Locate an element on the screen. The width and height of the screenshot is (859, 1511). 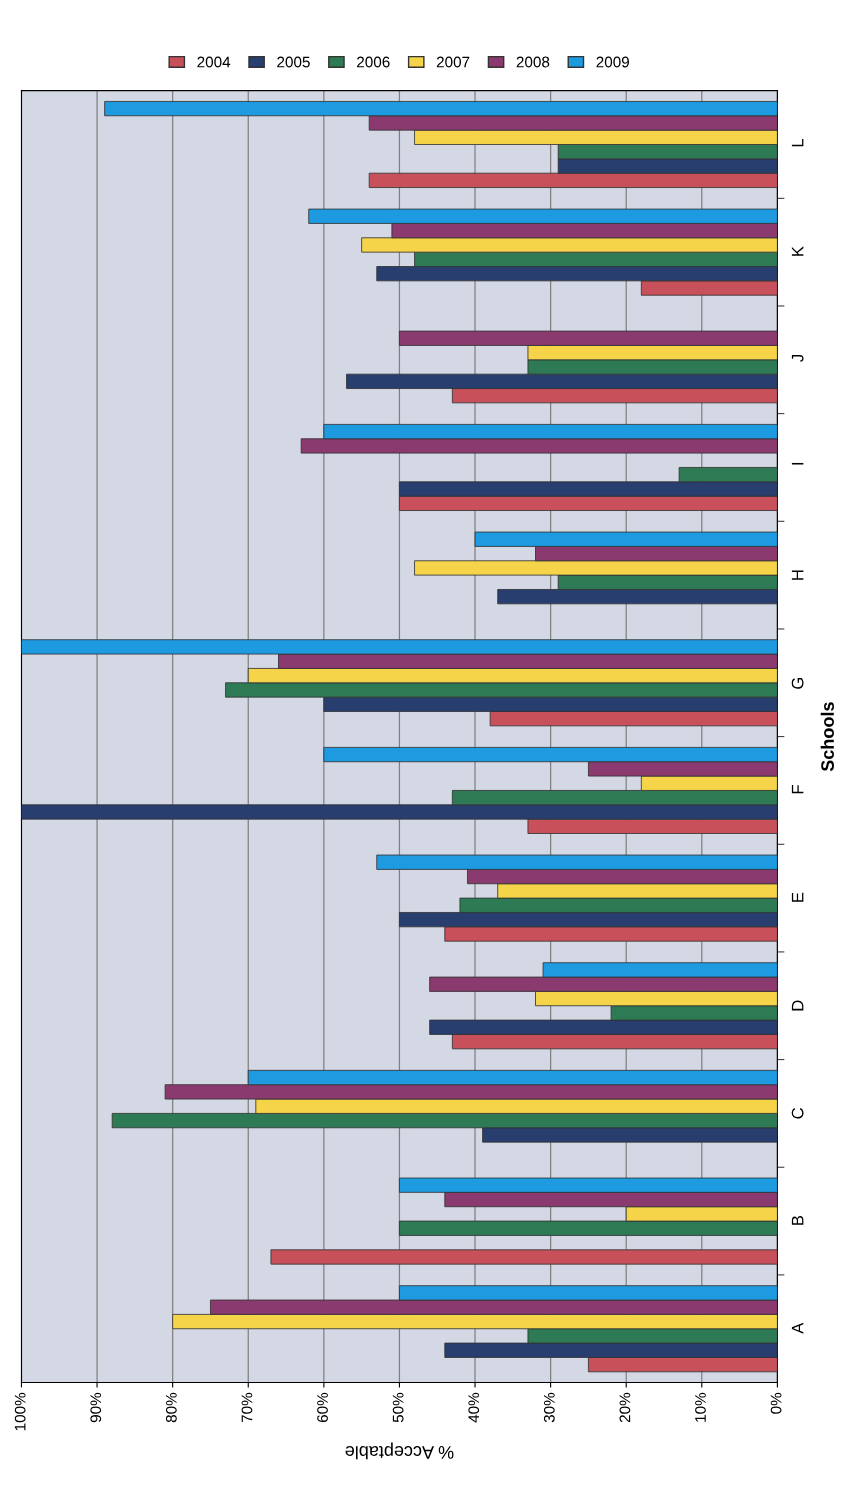
y-tick-label: B is located at coordinates (797, 1220).